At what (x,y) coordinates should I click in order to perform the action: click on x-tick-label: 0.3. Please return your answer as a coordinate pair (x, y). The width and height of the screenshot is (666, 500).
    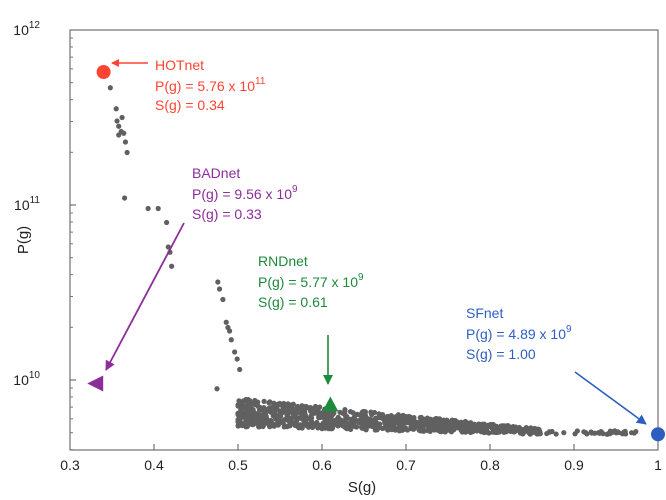
    Looking at the image, I should click on (70, 465).